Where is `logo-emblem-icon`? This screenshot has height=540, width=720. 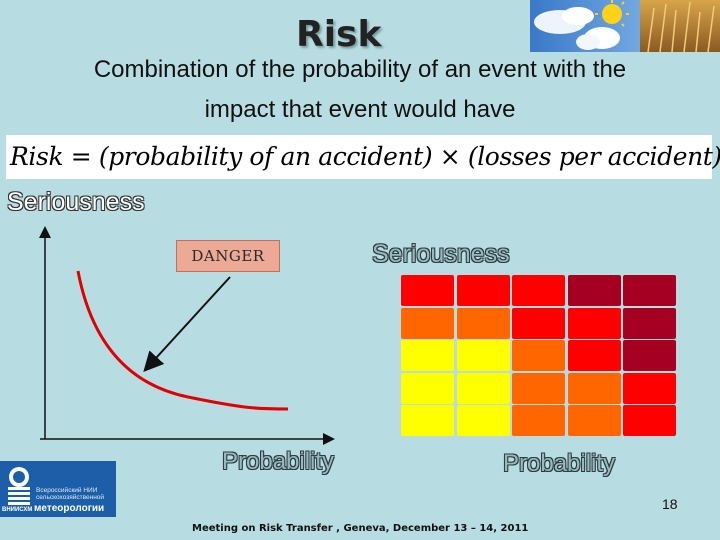
logo-emblem-icon is located at coordinates (19, 486).